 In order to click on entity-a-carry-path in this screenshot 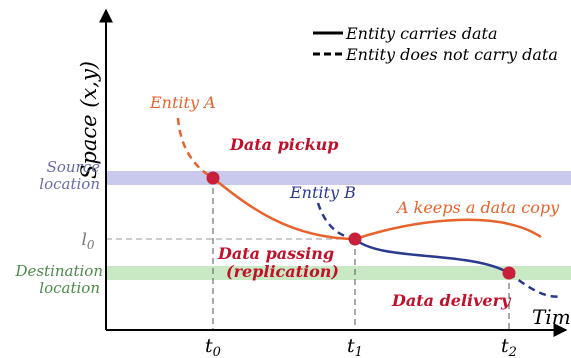, I will do `click(284, 209)`.